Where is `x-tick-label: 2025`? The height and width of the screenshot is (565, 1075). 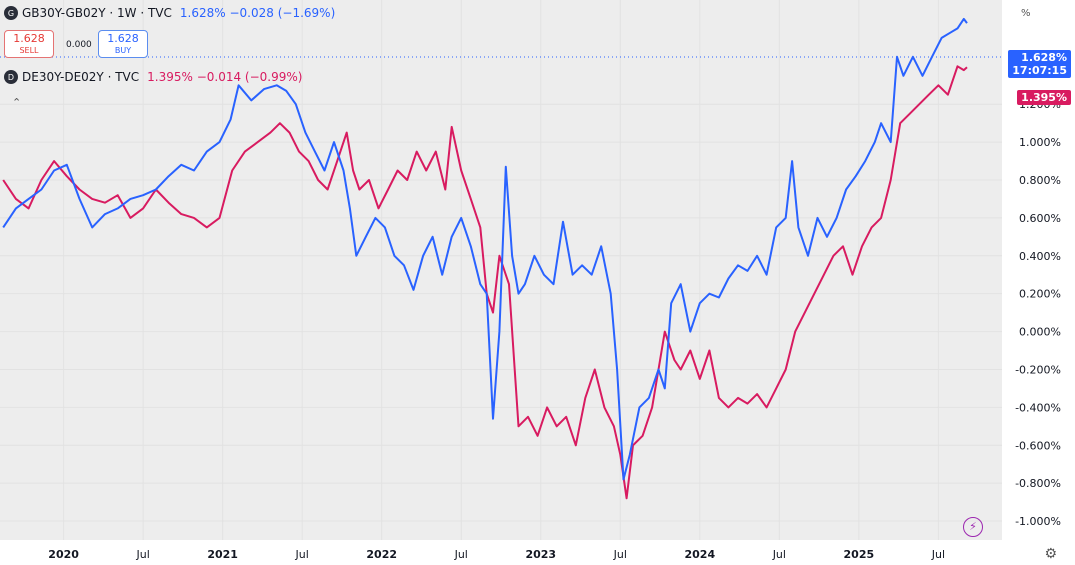 x-tick-label: 2025 is located at coordinates (859, 554).